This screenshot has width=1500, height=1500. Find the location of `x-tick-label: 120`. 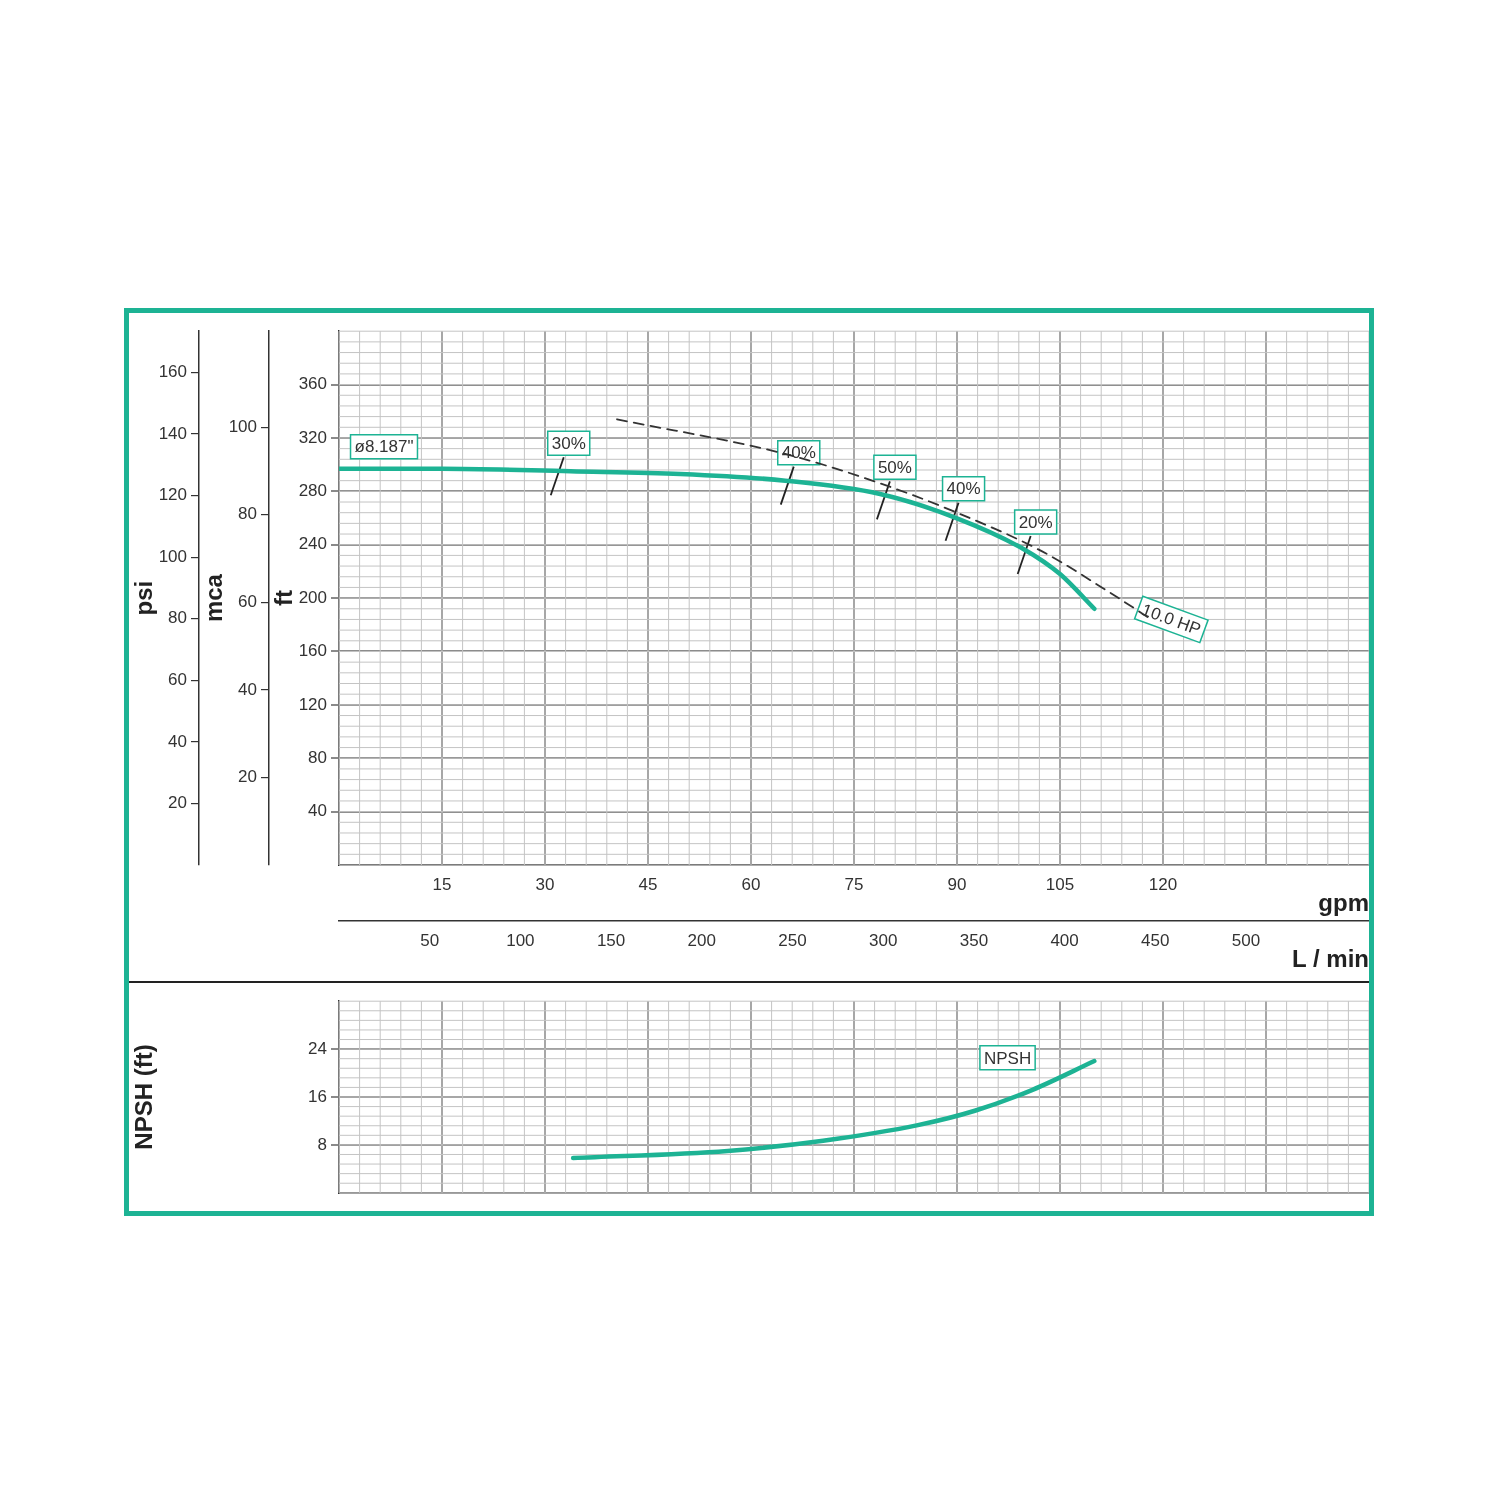

x-tick-label: 120 is located at coordinates (1163, 884).